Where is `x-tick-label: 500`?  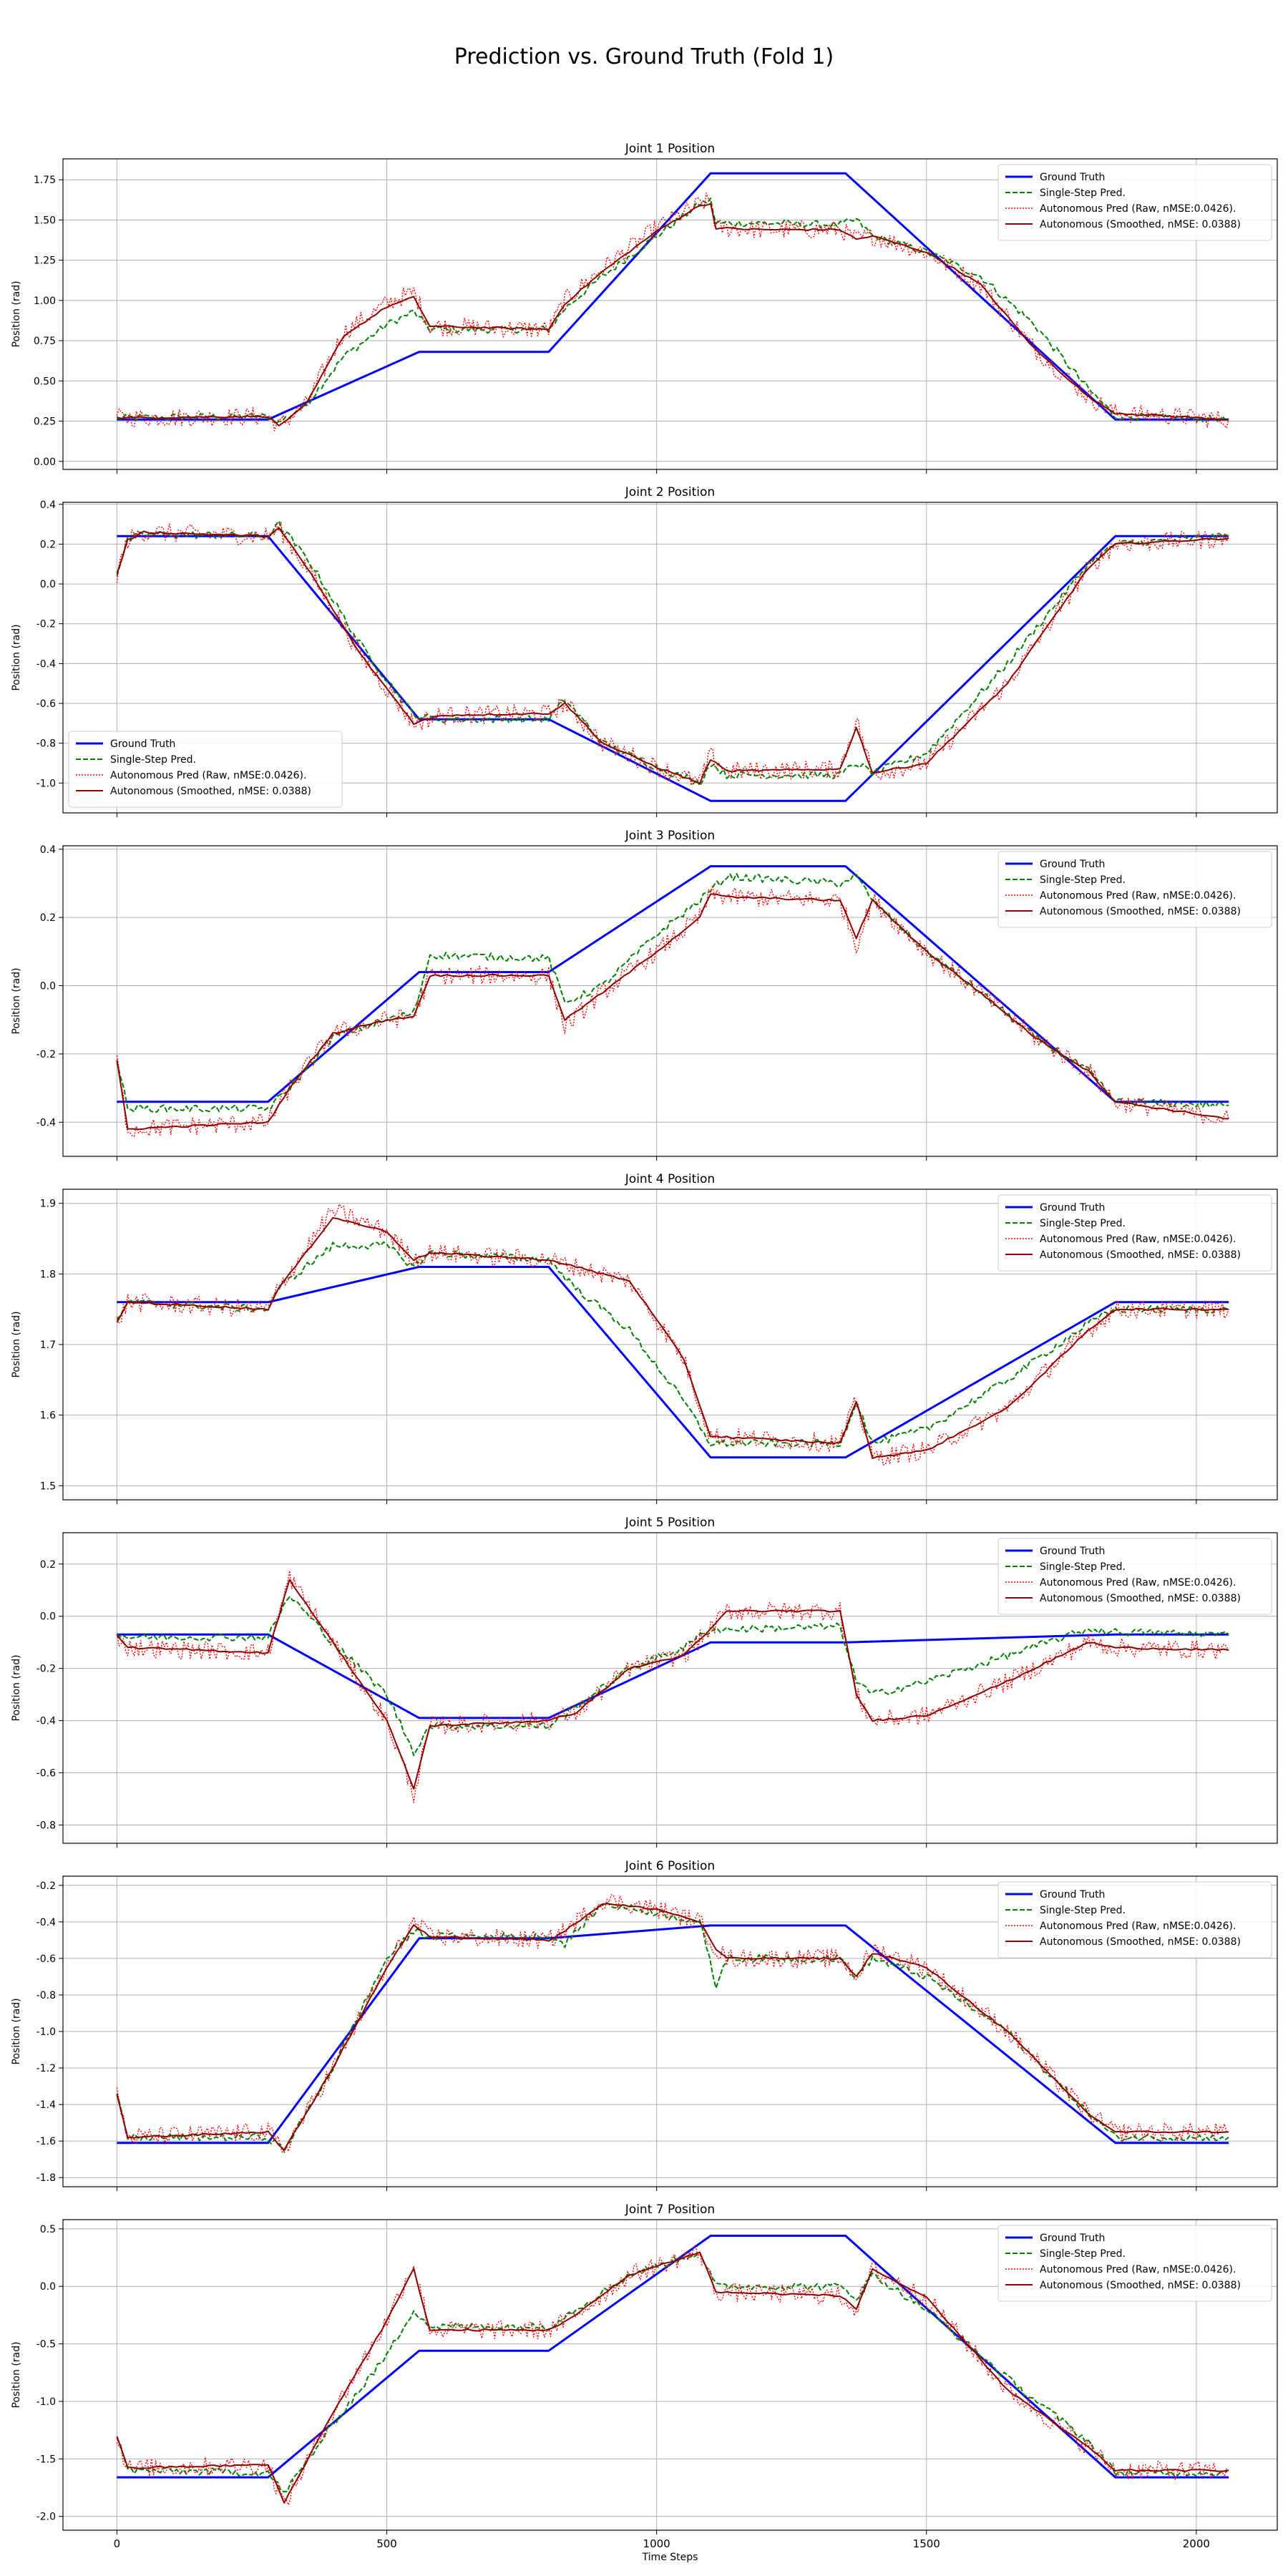 x-tick-label: 500 is located at coordinates (386, 2543).